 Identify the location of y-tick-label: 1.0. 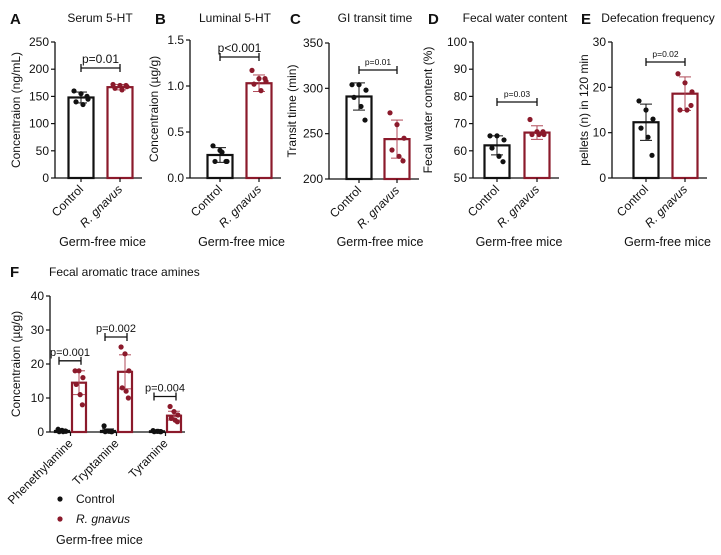
(175, 86).